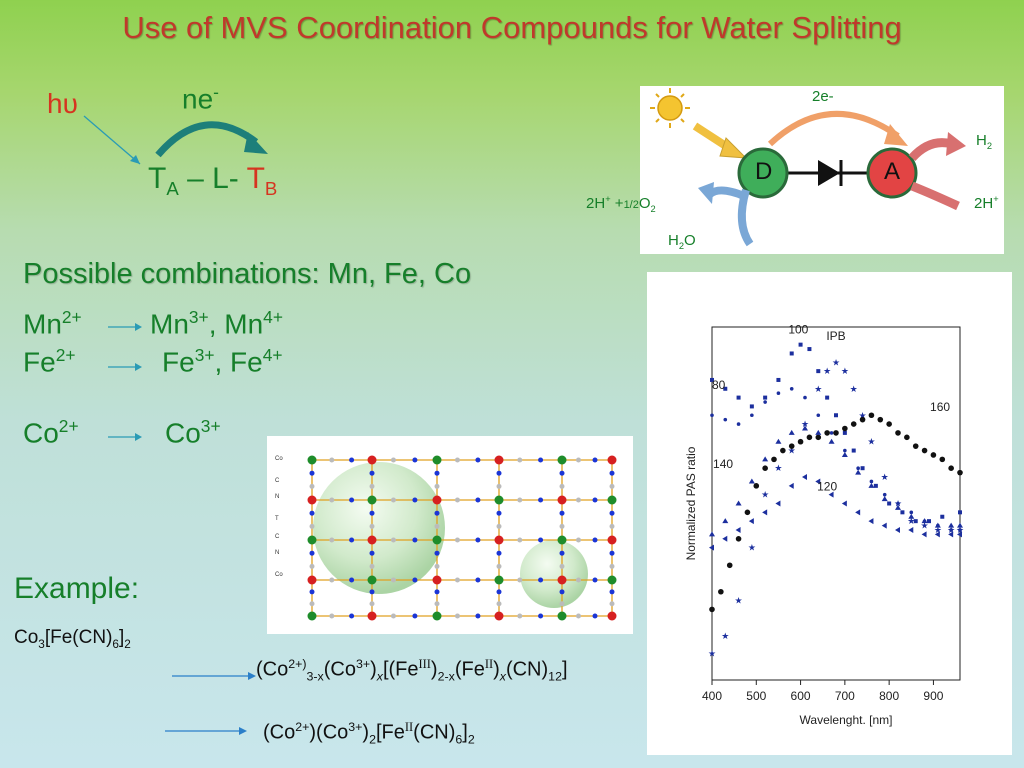  Describe the element at coordinates (892, 171) in the screenshot. I see `acceptor-label: A` at that location.